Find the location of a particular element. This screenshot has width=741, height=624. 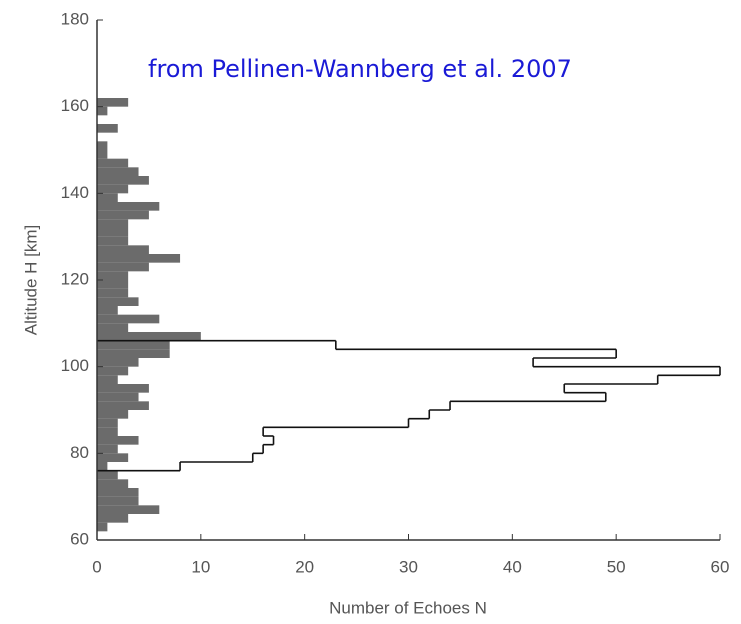

x-tick-label: 20 is located at coordinates (304, 566).